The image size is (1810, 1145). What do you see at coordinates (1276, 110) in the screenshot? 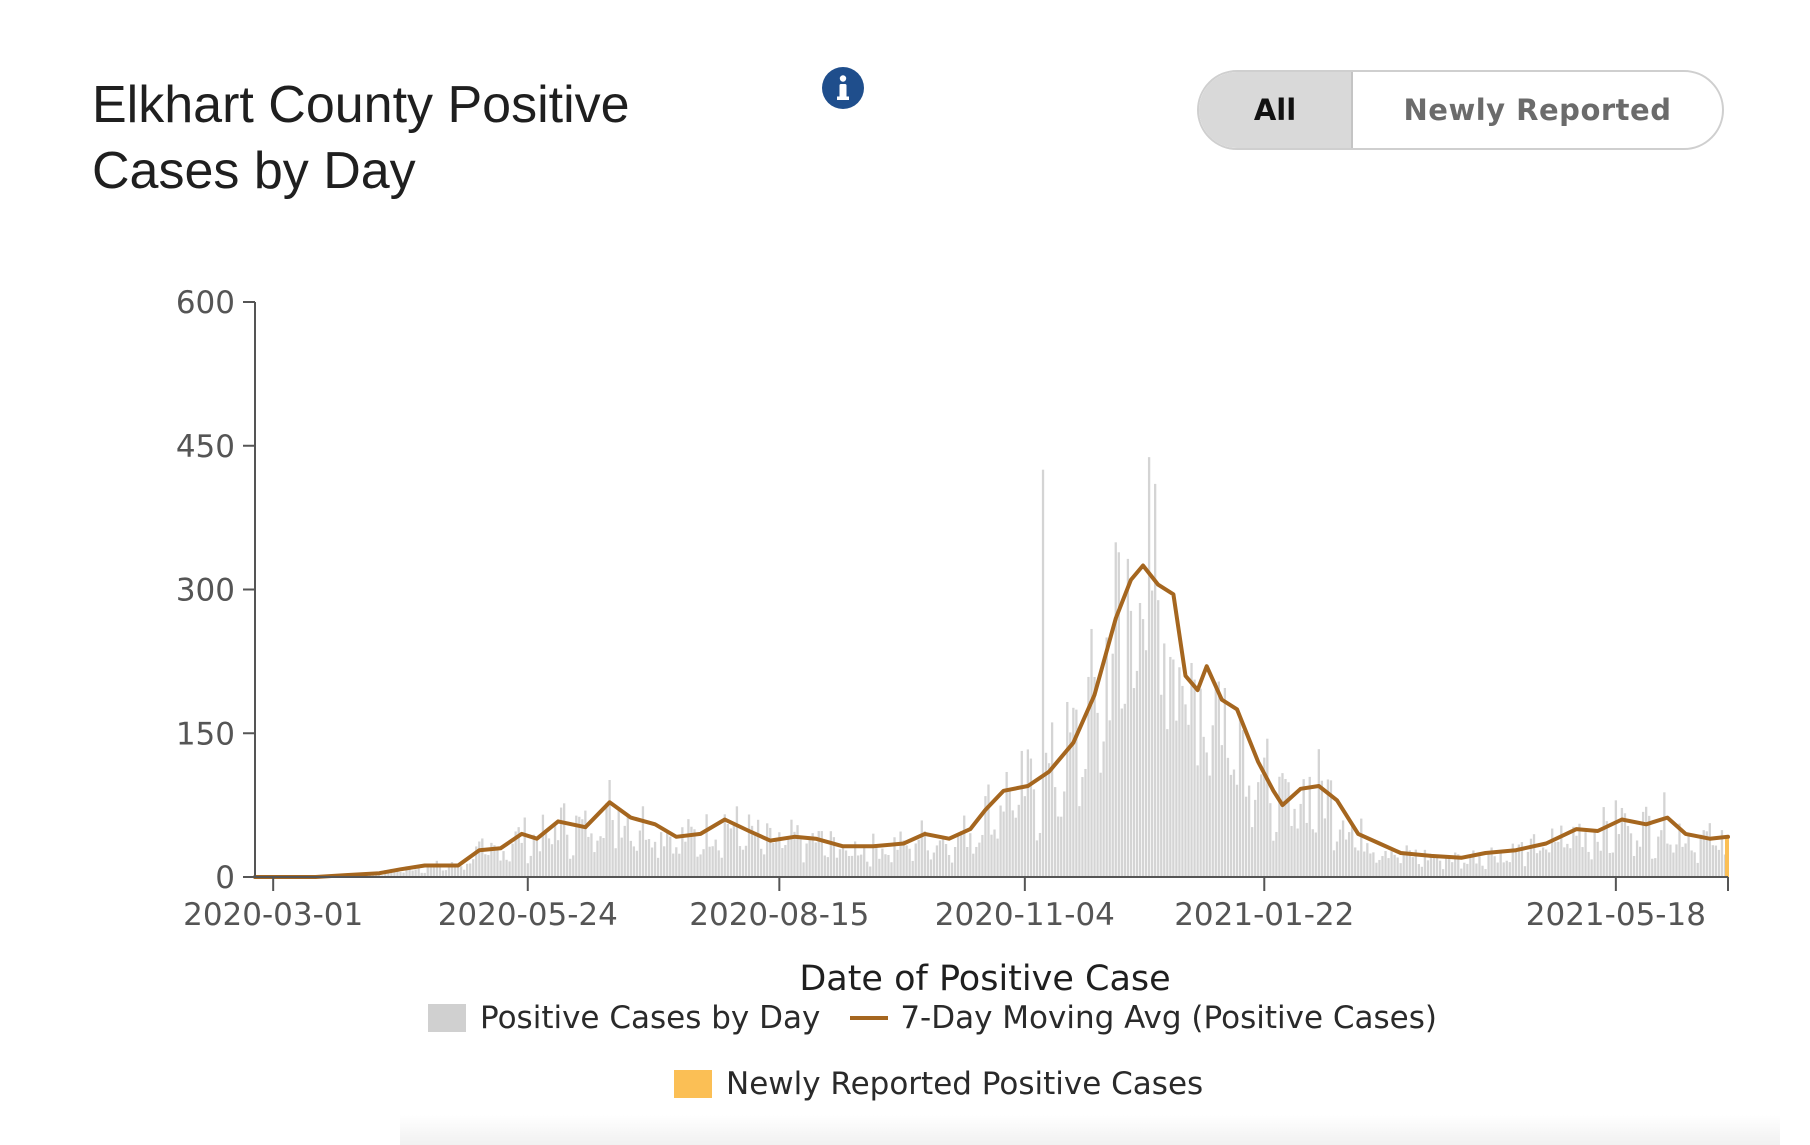
I see `toggle-all-button: All` at bounding box center [1276, 110].